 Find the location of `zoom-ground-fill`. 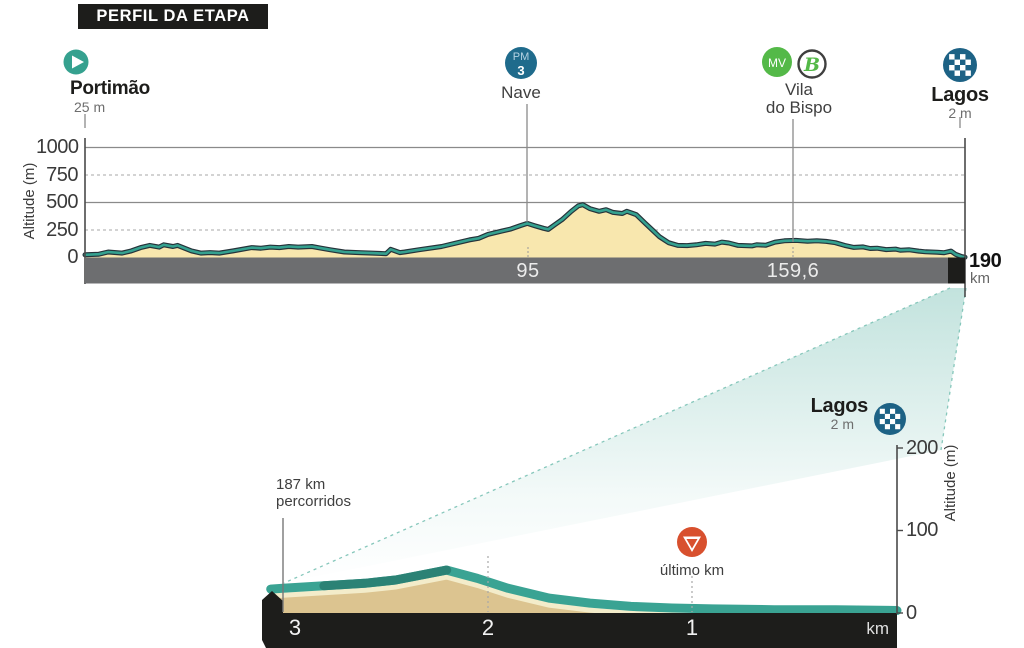

zoom-ground-fill is located at coordinates (583, 599).